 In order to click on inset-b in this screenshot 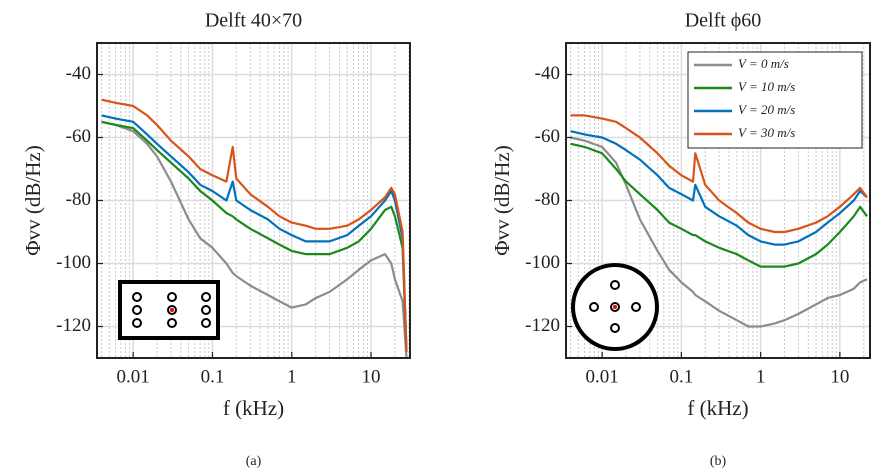, I will do `click(615, 307)`.